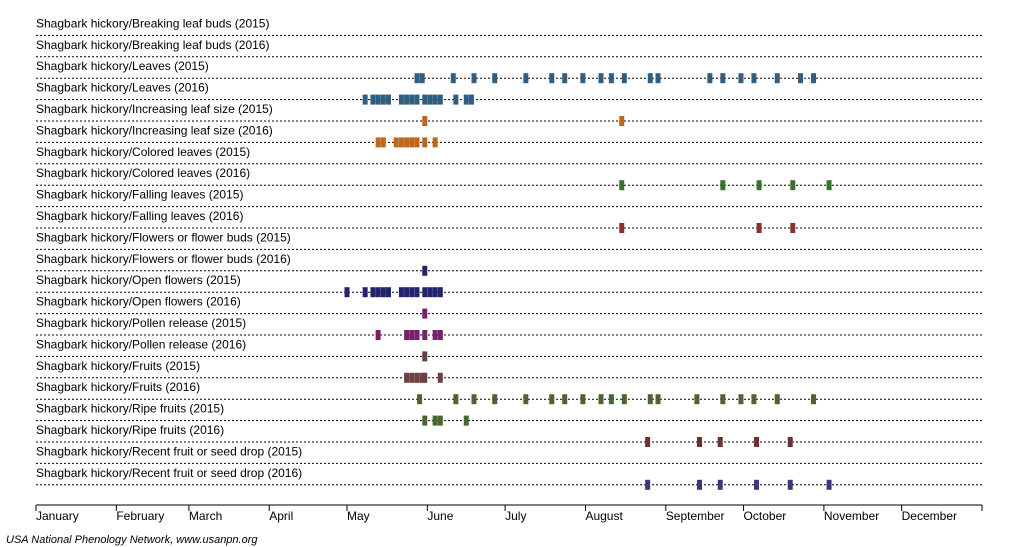  What do you see at coordinates (122, 66) in the screenshot?
I see `row-label: Shagbark hickory/Leaves (2015)` at bounding box center [122, 66].